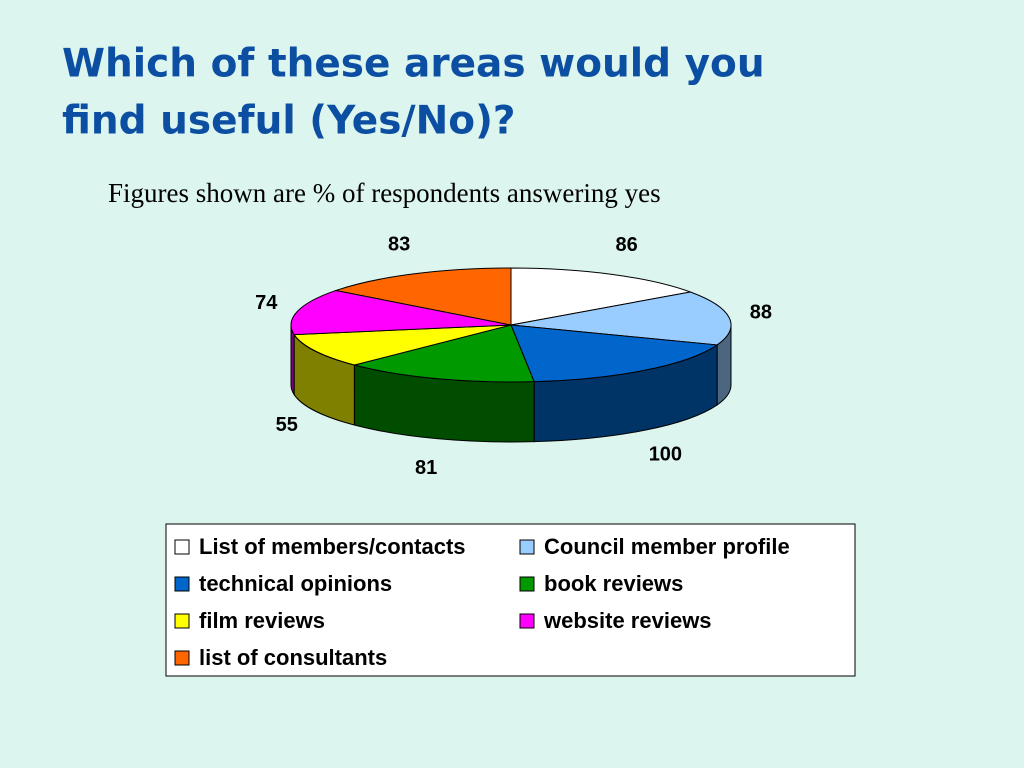  What do you see at coordinates (761, 313) in the screenshot?
I see `data-label: 88` at bounding box center [761, 313].